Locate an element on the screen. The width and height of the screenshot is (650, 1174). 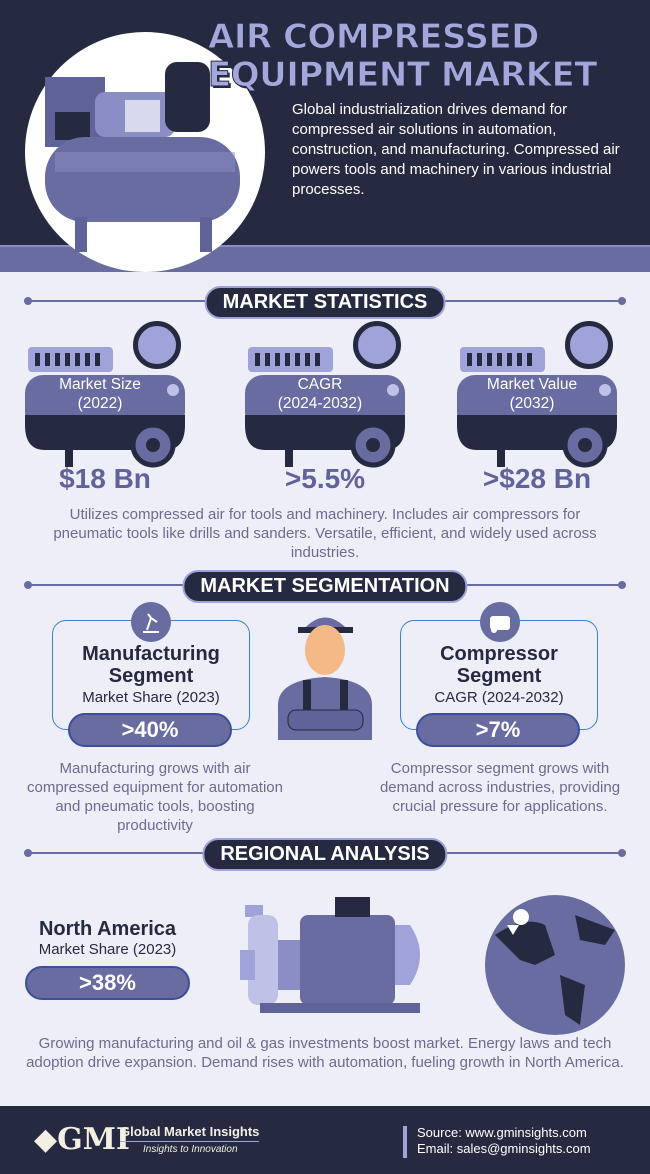
stat-card: Market Value (2032) is located at coordinates (539, 418).